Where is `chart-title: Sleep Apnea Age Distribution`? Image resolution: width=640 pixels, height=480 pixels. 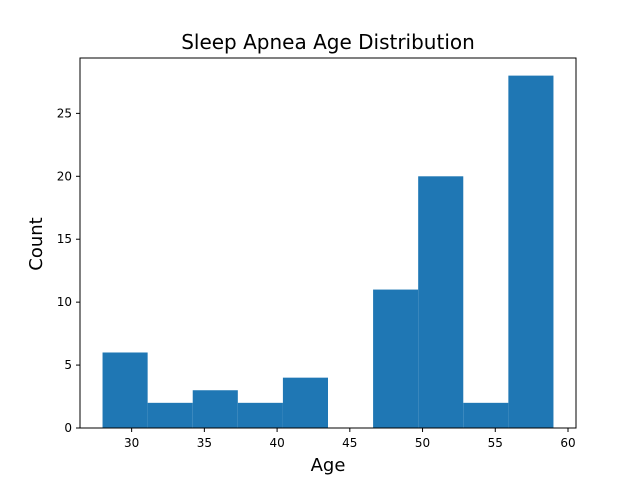
chart-title: Sleep Apnea Age Distribution is located at coordinates (328, 42).